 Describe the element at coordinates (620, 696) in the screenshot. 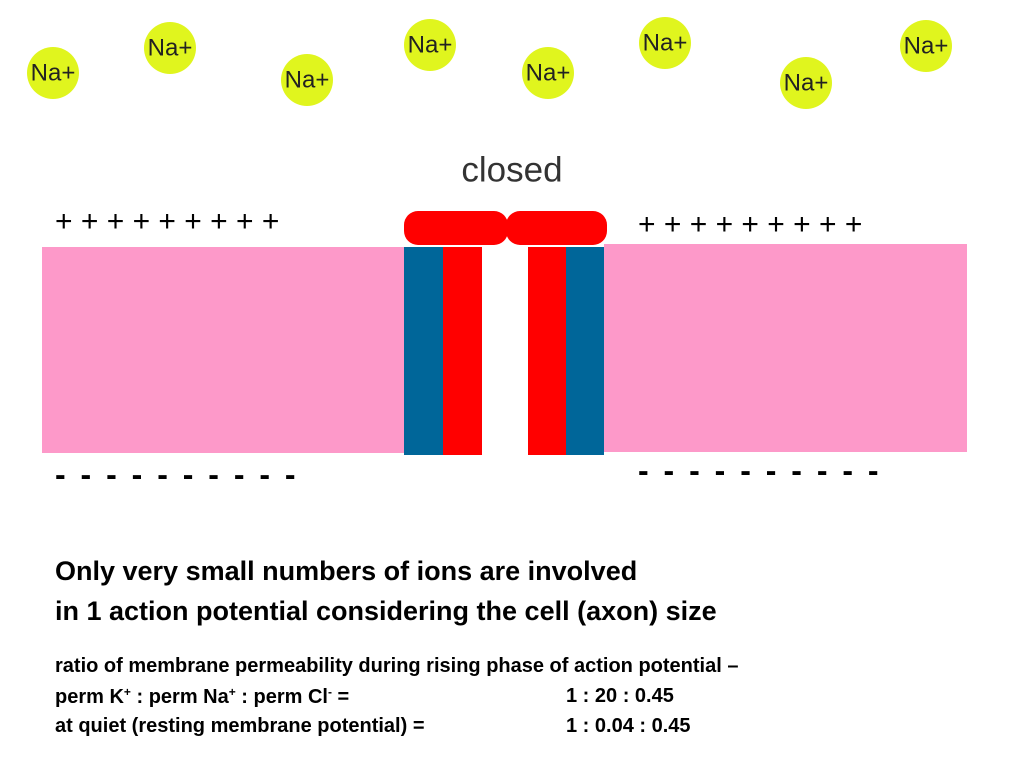

I see `perm-value: 1 : 20 : 0.45` at that location.